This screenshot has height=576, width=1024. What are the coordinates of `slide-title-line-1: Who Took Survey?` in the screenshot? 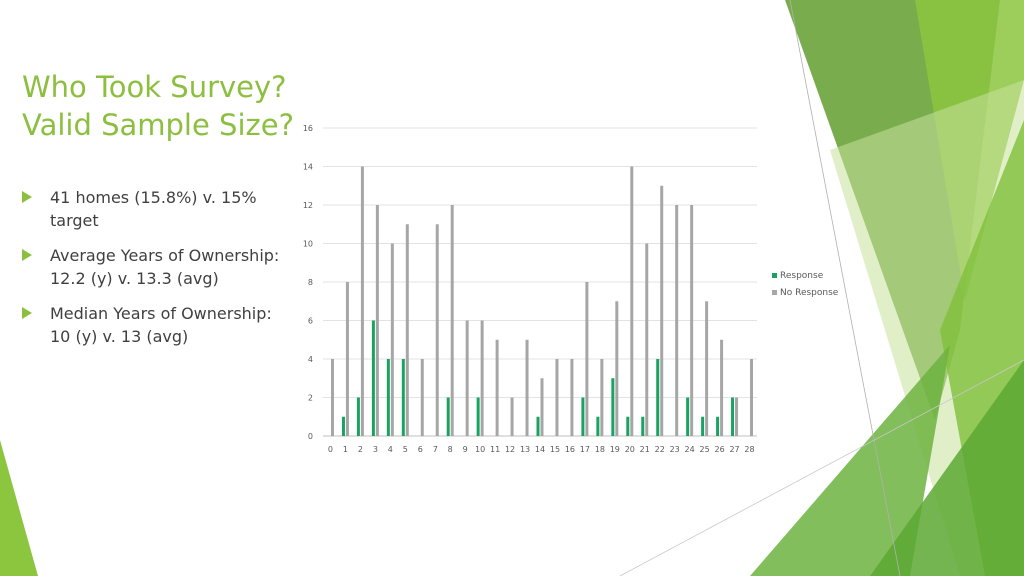 It's located at (154, 87).